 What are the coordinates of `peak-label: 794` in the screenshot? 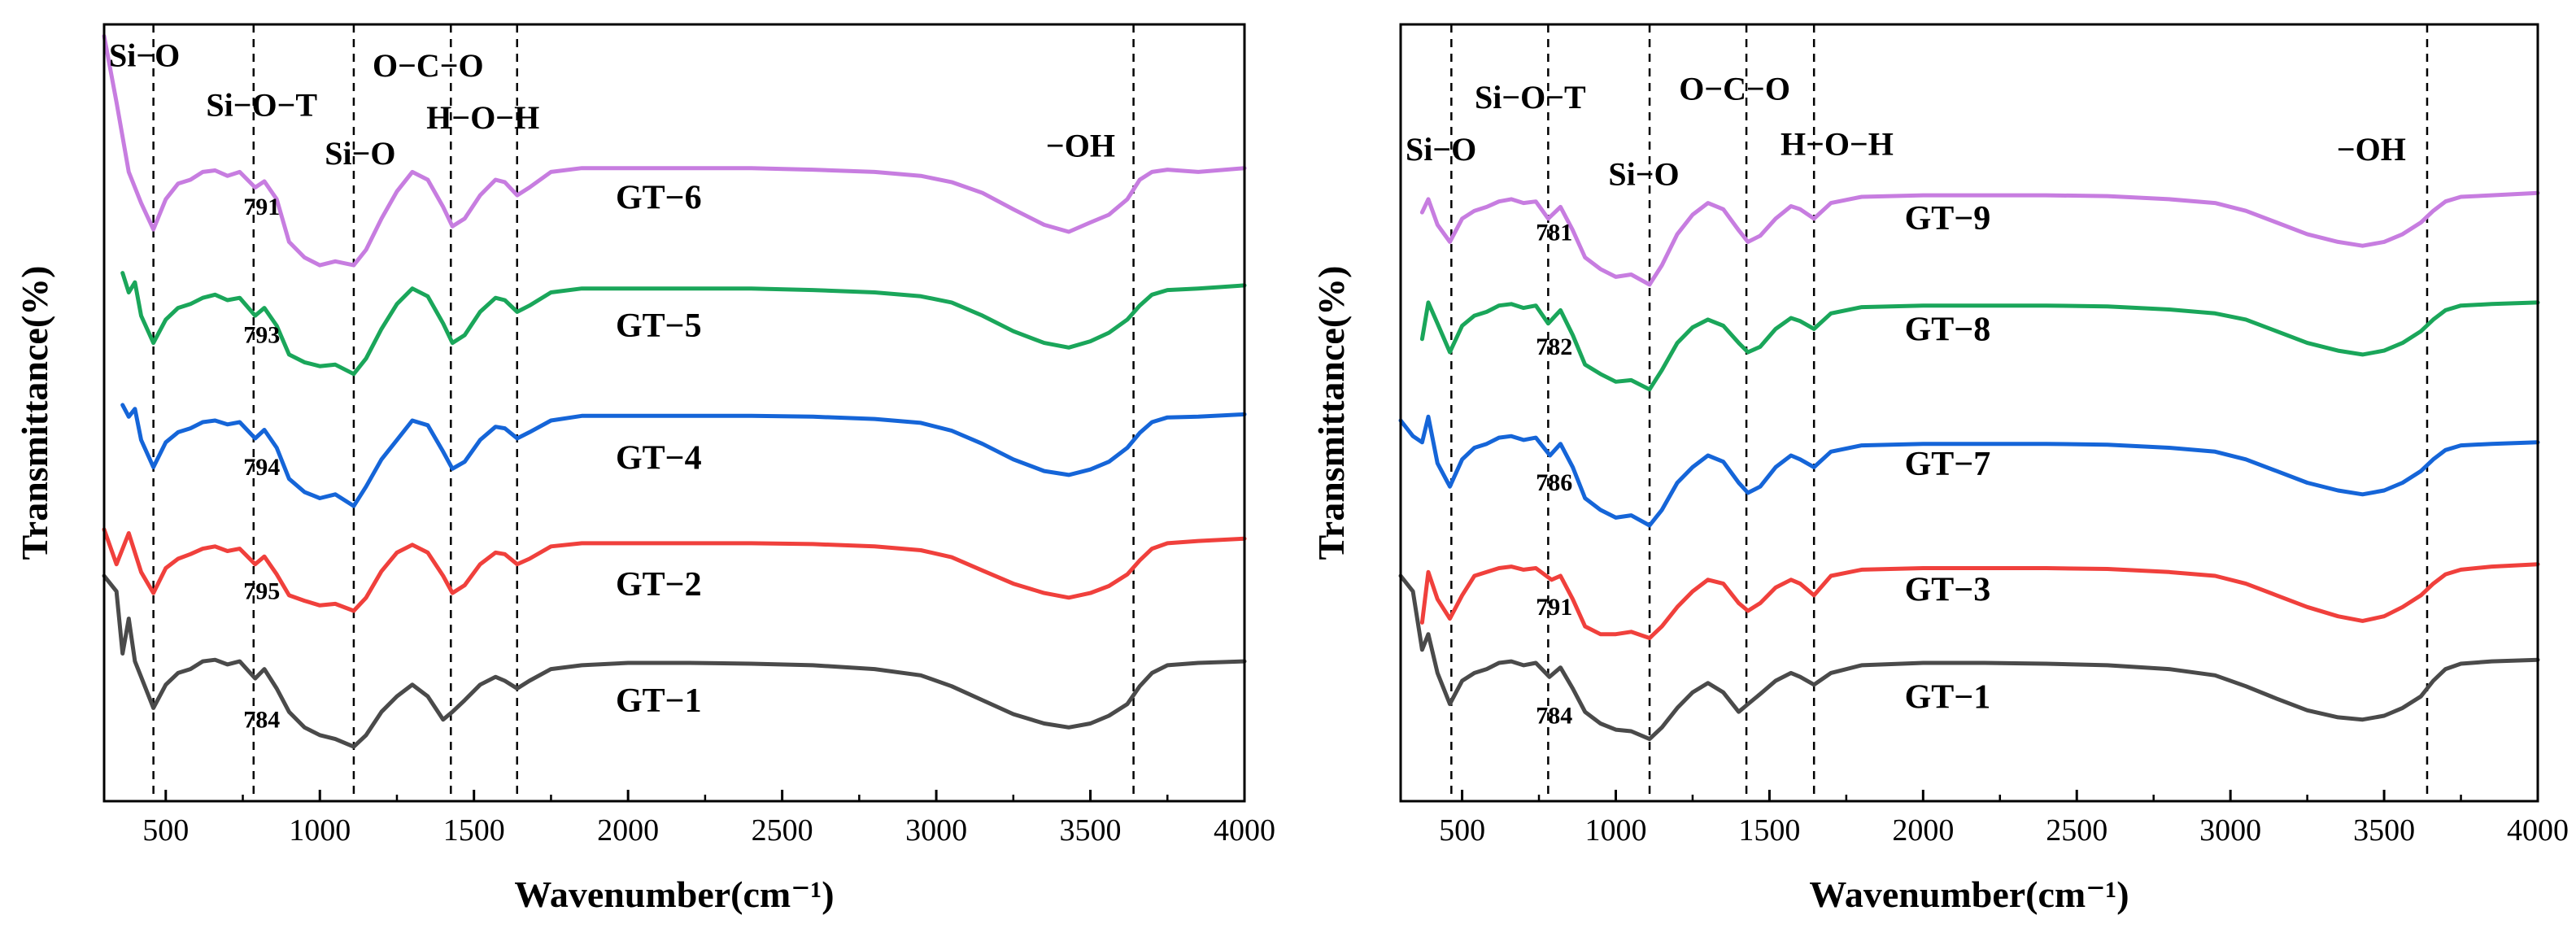 It's located at (261, 468).